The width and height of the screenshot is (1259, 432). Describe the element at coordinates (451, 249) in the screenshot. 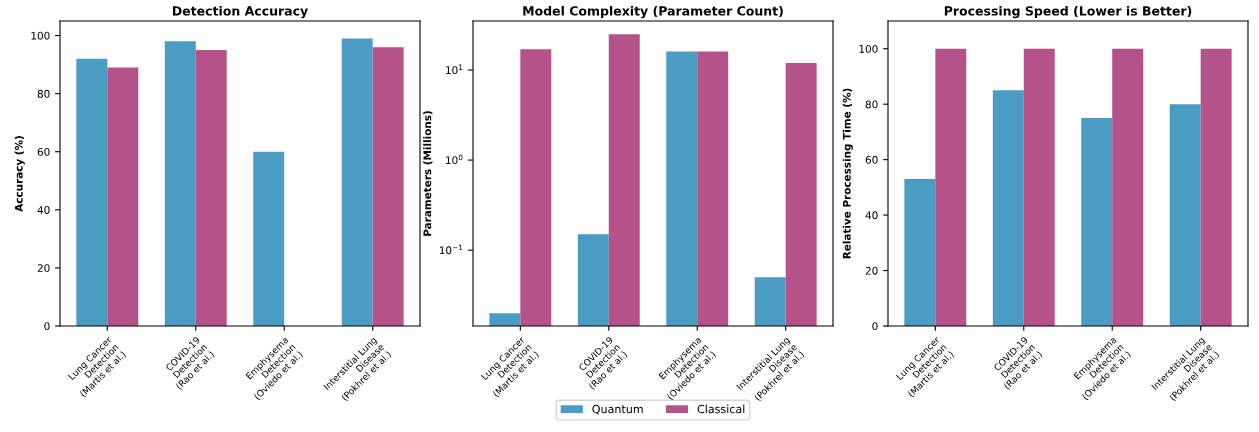

I see `y-tick-label: 10$^{−1}$` at that location.